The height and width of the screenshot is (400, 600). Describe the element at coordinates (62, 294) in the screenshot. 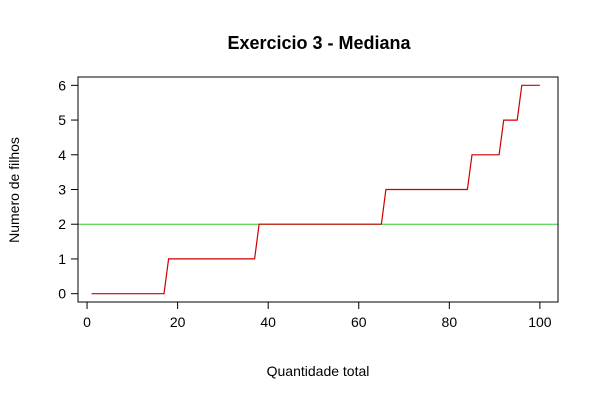

I see `y-tick-label: 0` at that location.